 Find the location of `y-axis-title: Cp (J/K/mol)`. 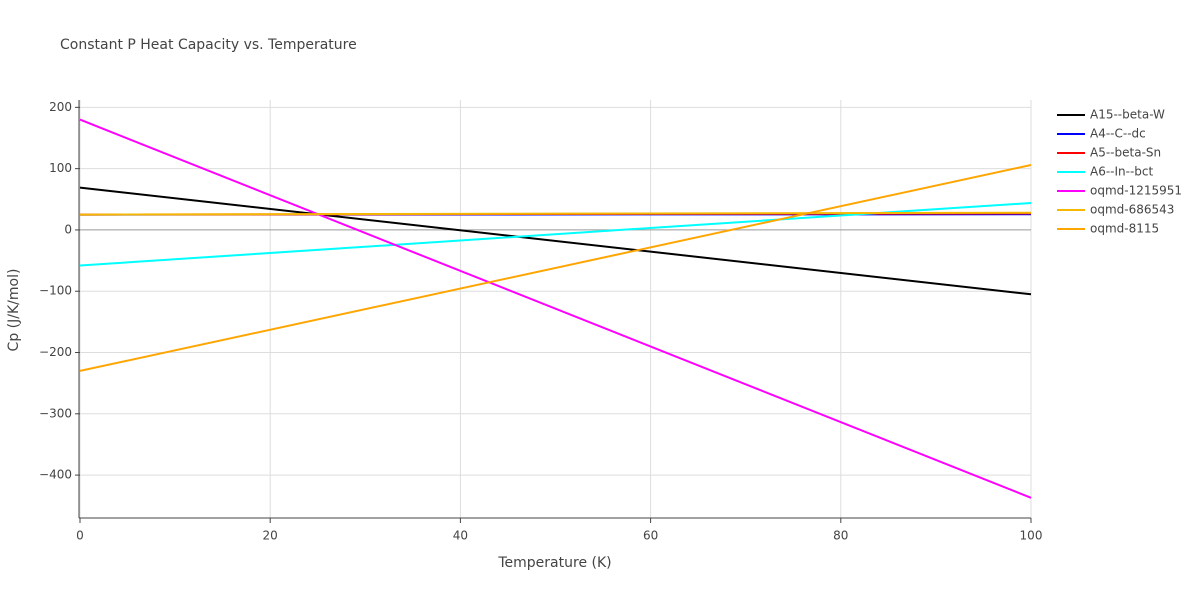

y-axis-title: Cp (J/K/mol) is located at coordinates (14, 310).